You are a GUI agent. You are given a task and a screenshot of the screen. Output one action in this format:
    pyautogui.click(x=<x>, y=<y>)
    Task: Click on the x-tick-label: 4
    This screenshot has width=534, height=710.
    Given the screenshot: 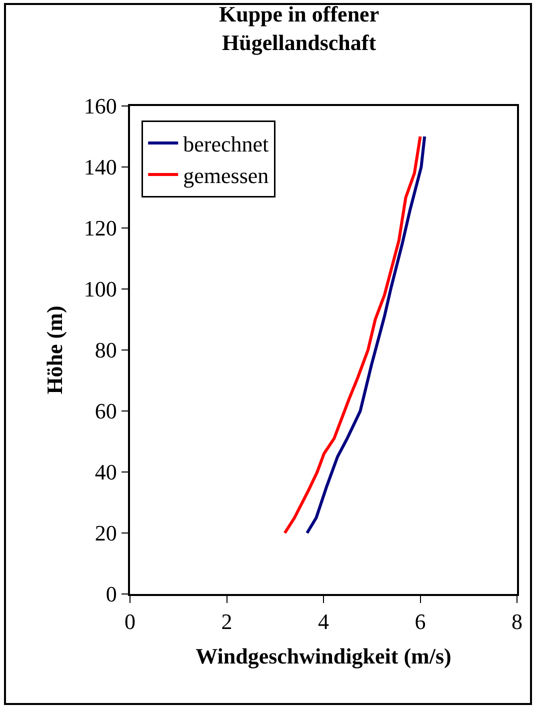 What is the action you would take?
    pyautogui.click(x=323, y=621)
    